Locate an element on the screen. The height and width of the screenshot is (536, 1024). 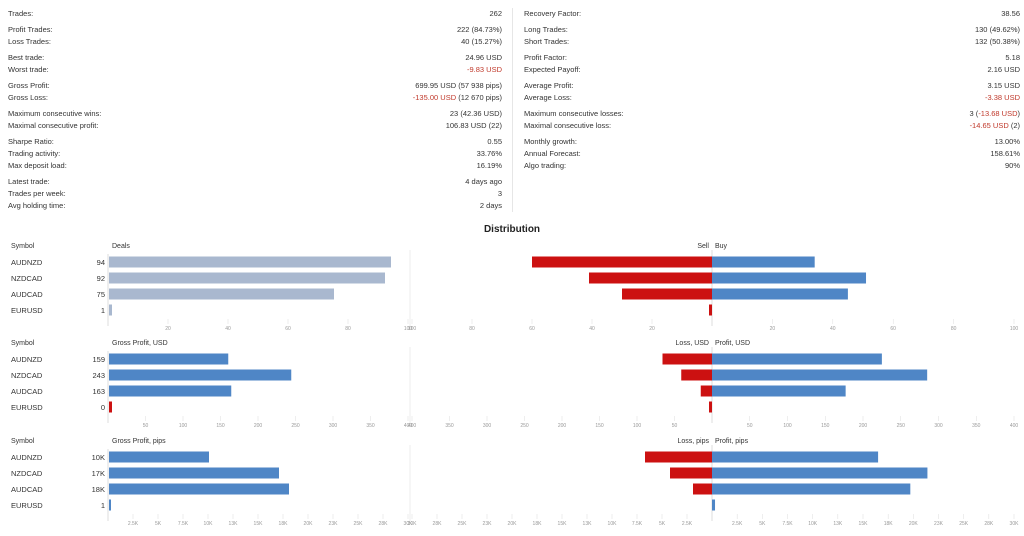
stat-label: Avg holding time: is located at coordinates (37, 205).